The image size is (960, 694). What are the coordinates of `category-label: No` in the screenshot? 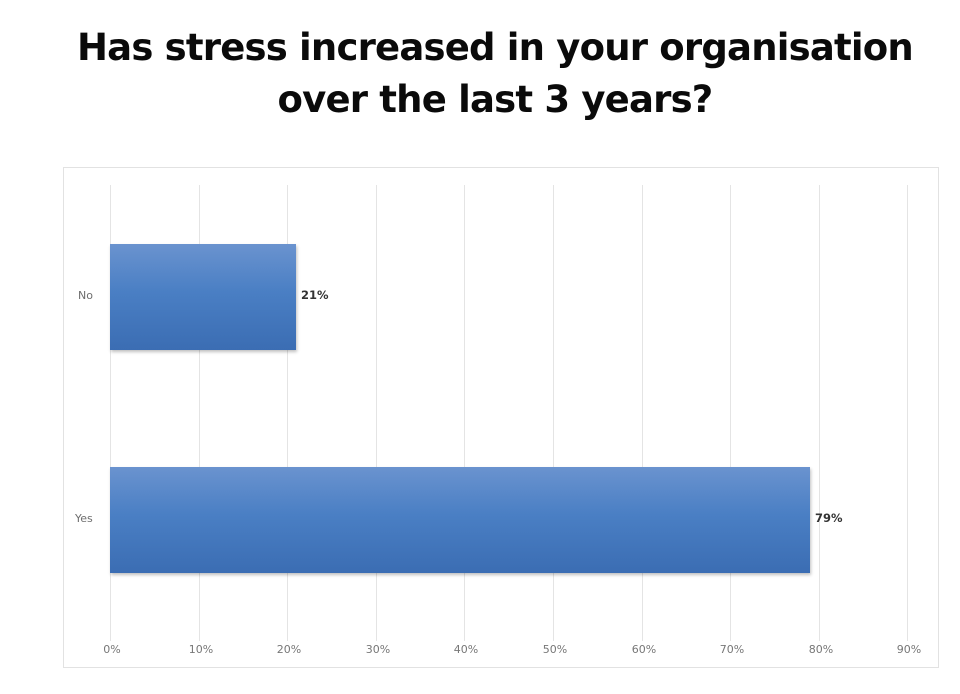 It's located at (85, 295).